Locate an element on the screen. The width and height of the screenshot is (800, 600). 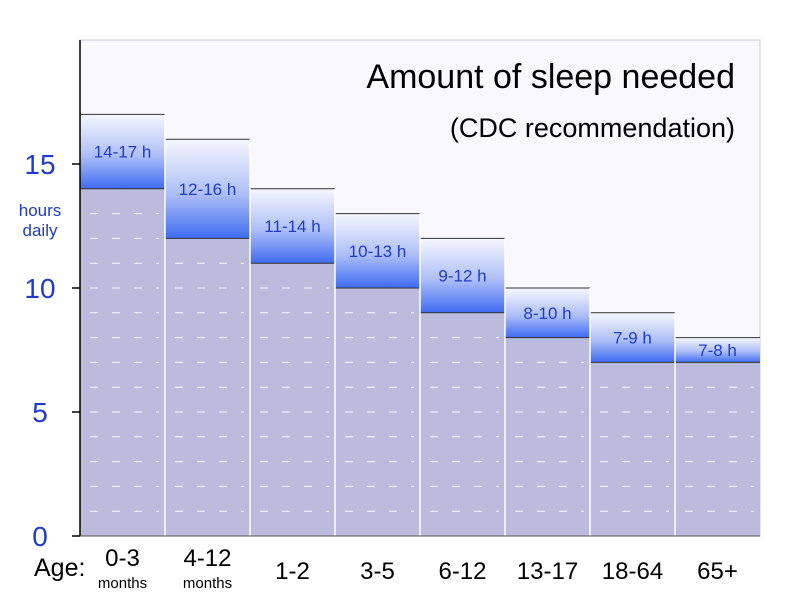
y-ticks-layer: 0 5 10 15 is located at coordinates (52, 350).